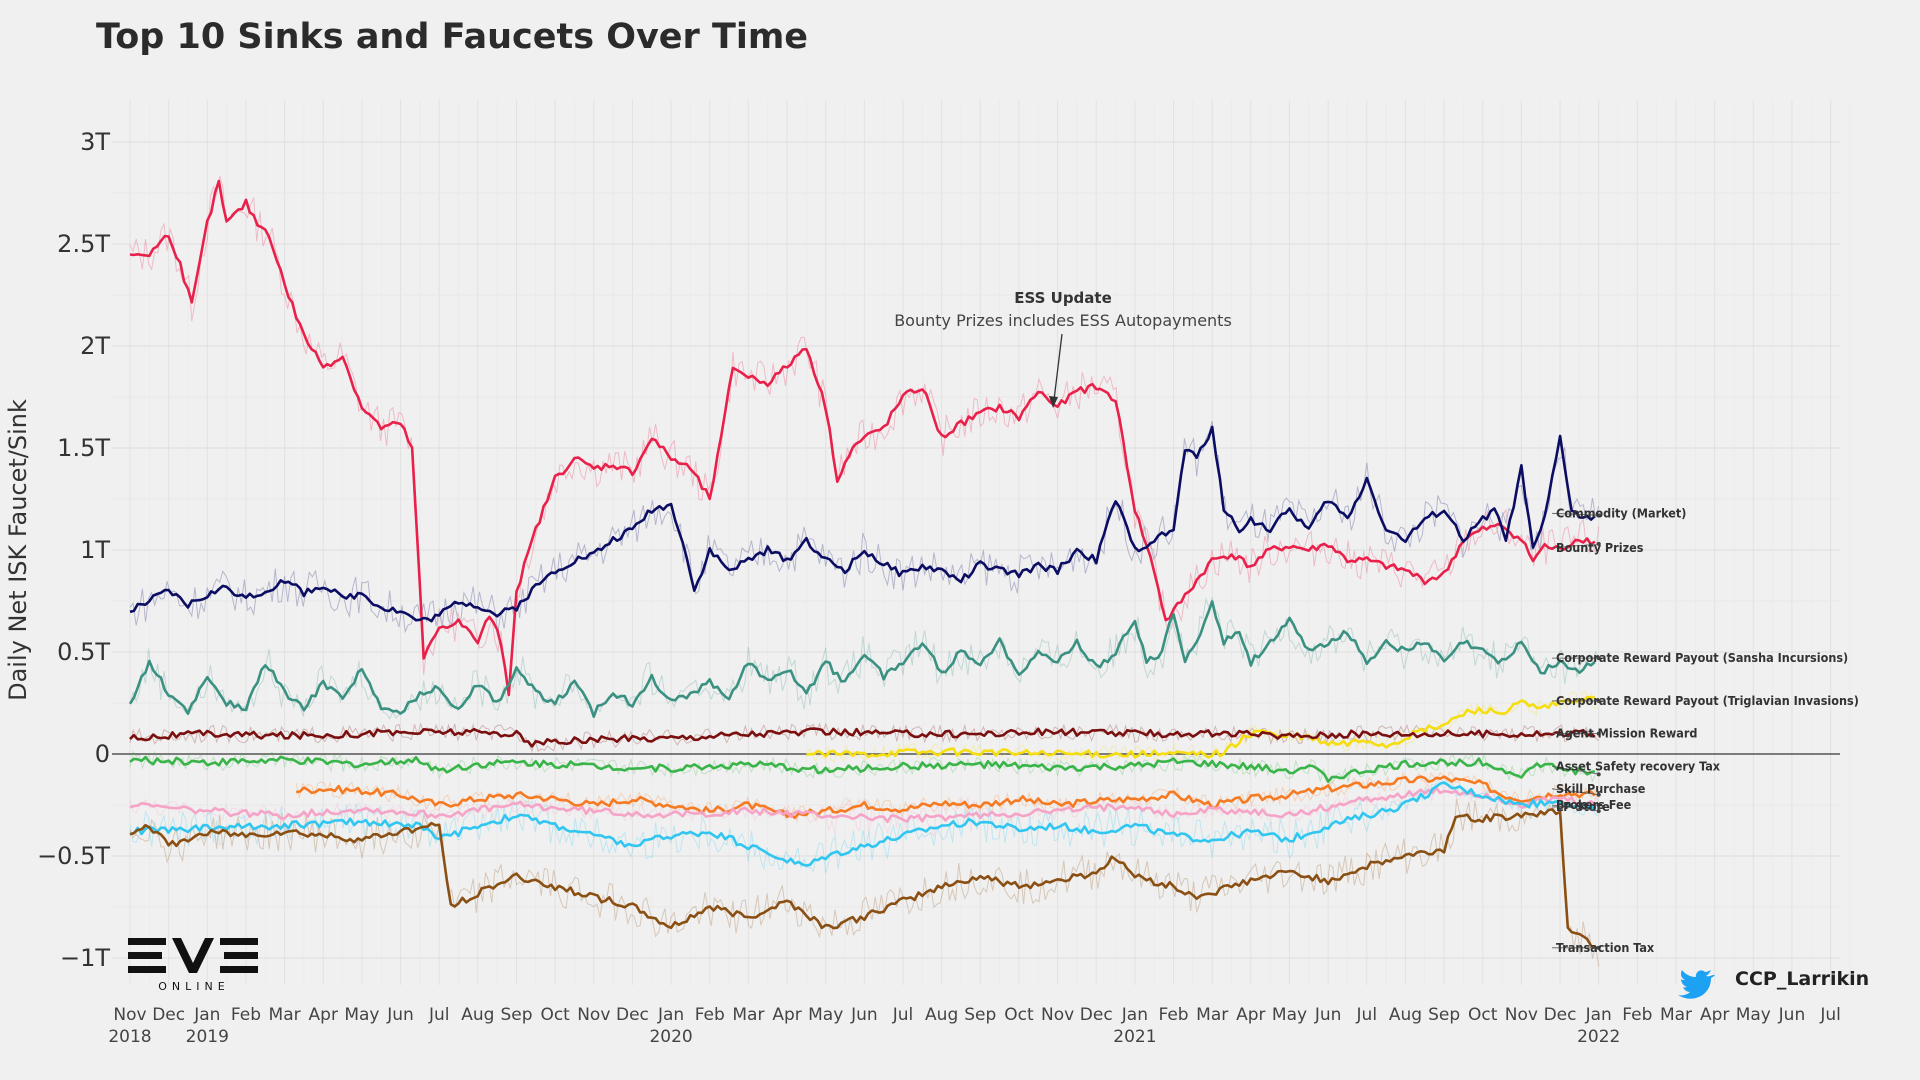  Describe the element at coordinates (1134, 1037) in the screenshot. I see `x-tick-year: 2021` at that location.